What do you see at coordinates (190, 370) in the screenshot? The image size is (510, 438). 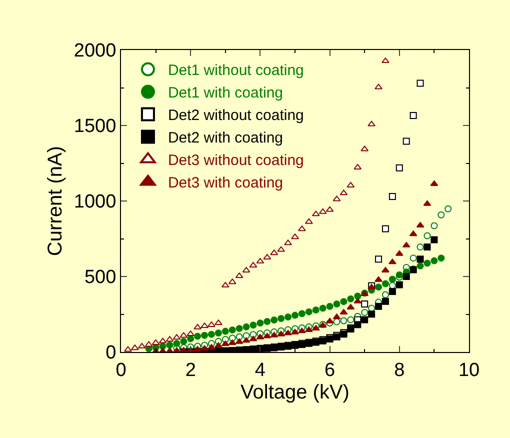 I see `x-tick-label: 2` at bounding box center [190, 370].